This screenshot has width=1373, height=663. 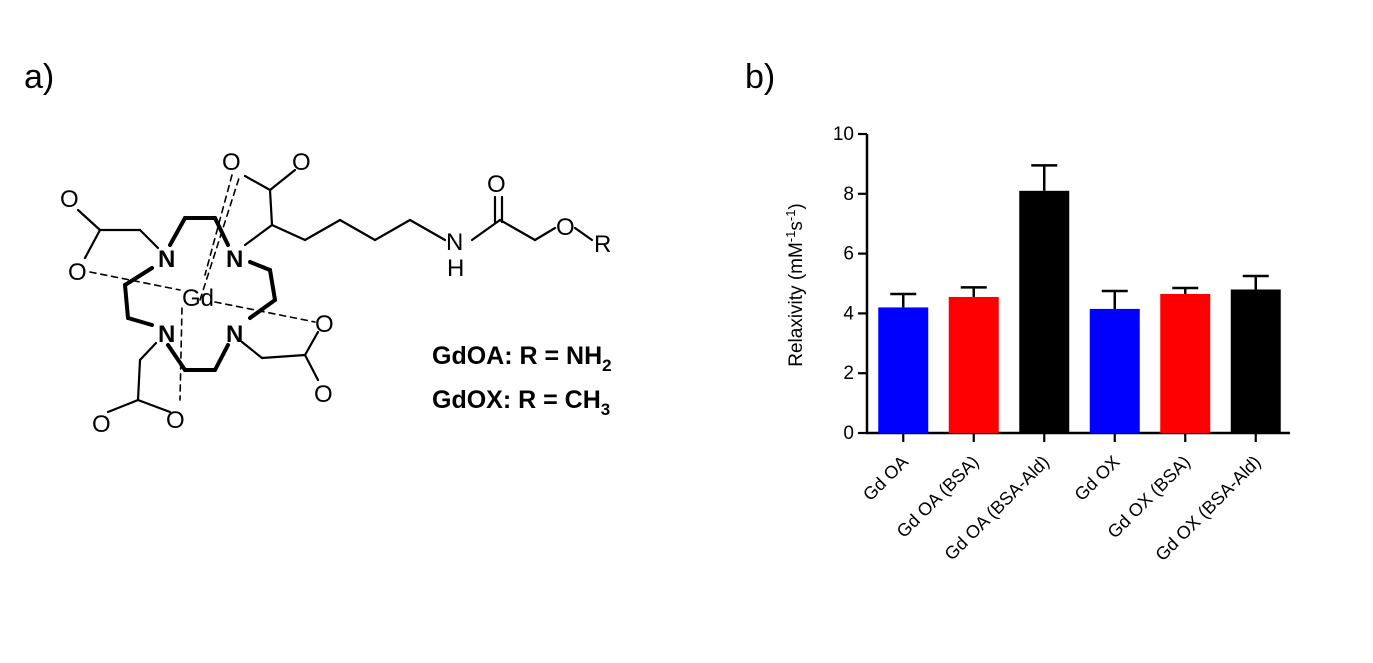 What do you see at coordinates (843, 134) in the screenshot?
I see `y-tick-label: 10` at bounding box center [843, 134].